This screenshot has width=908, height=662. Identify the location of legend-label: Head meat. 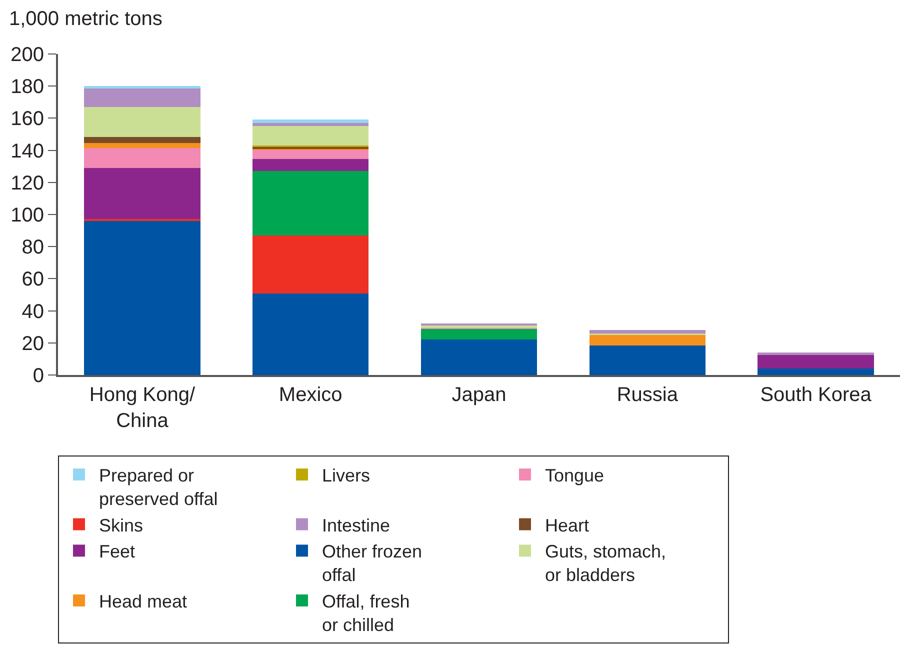
(143, 601).